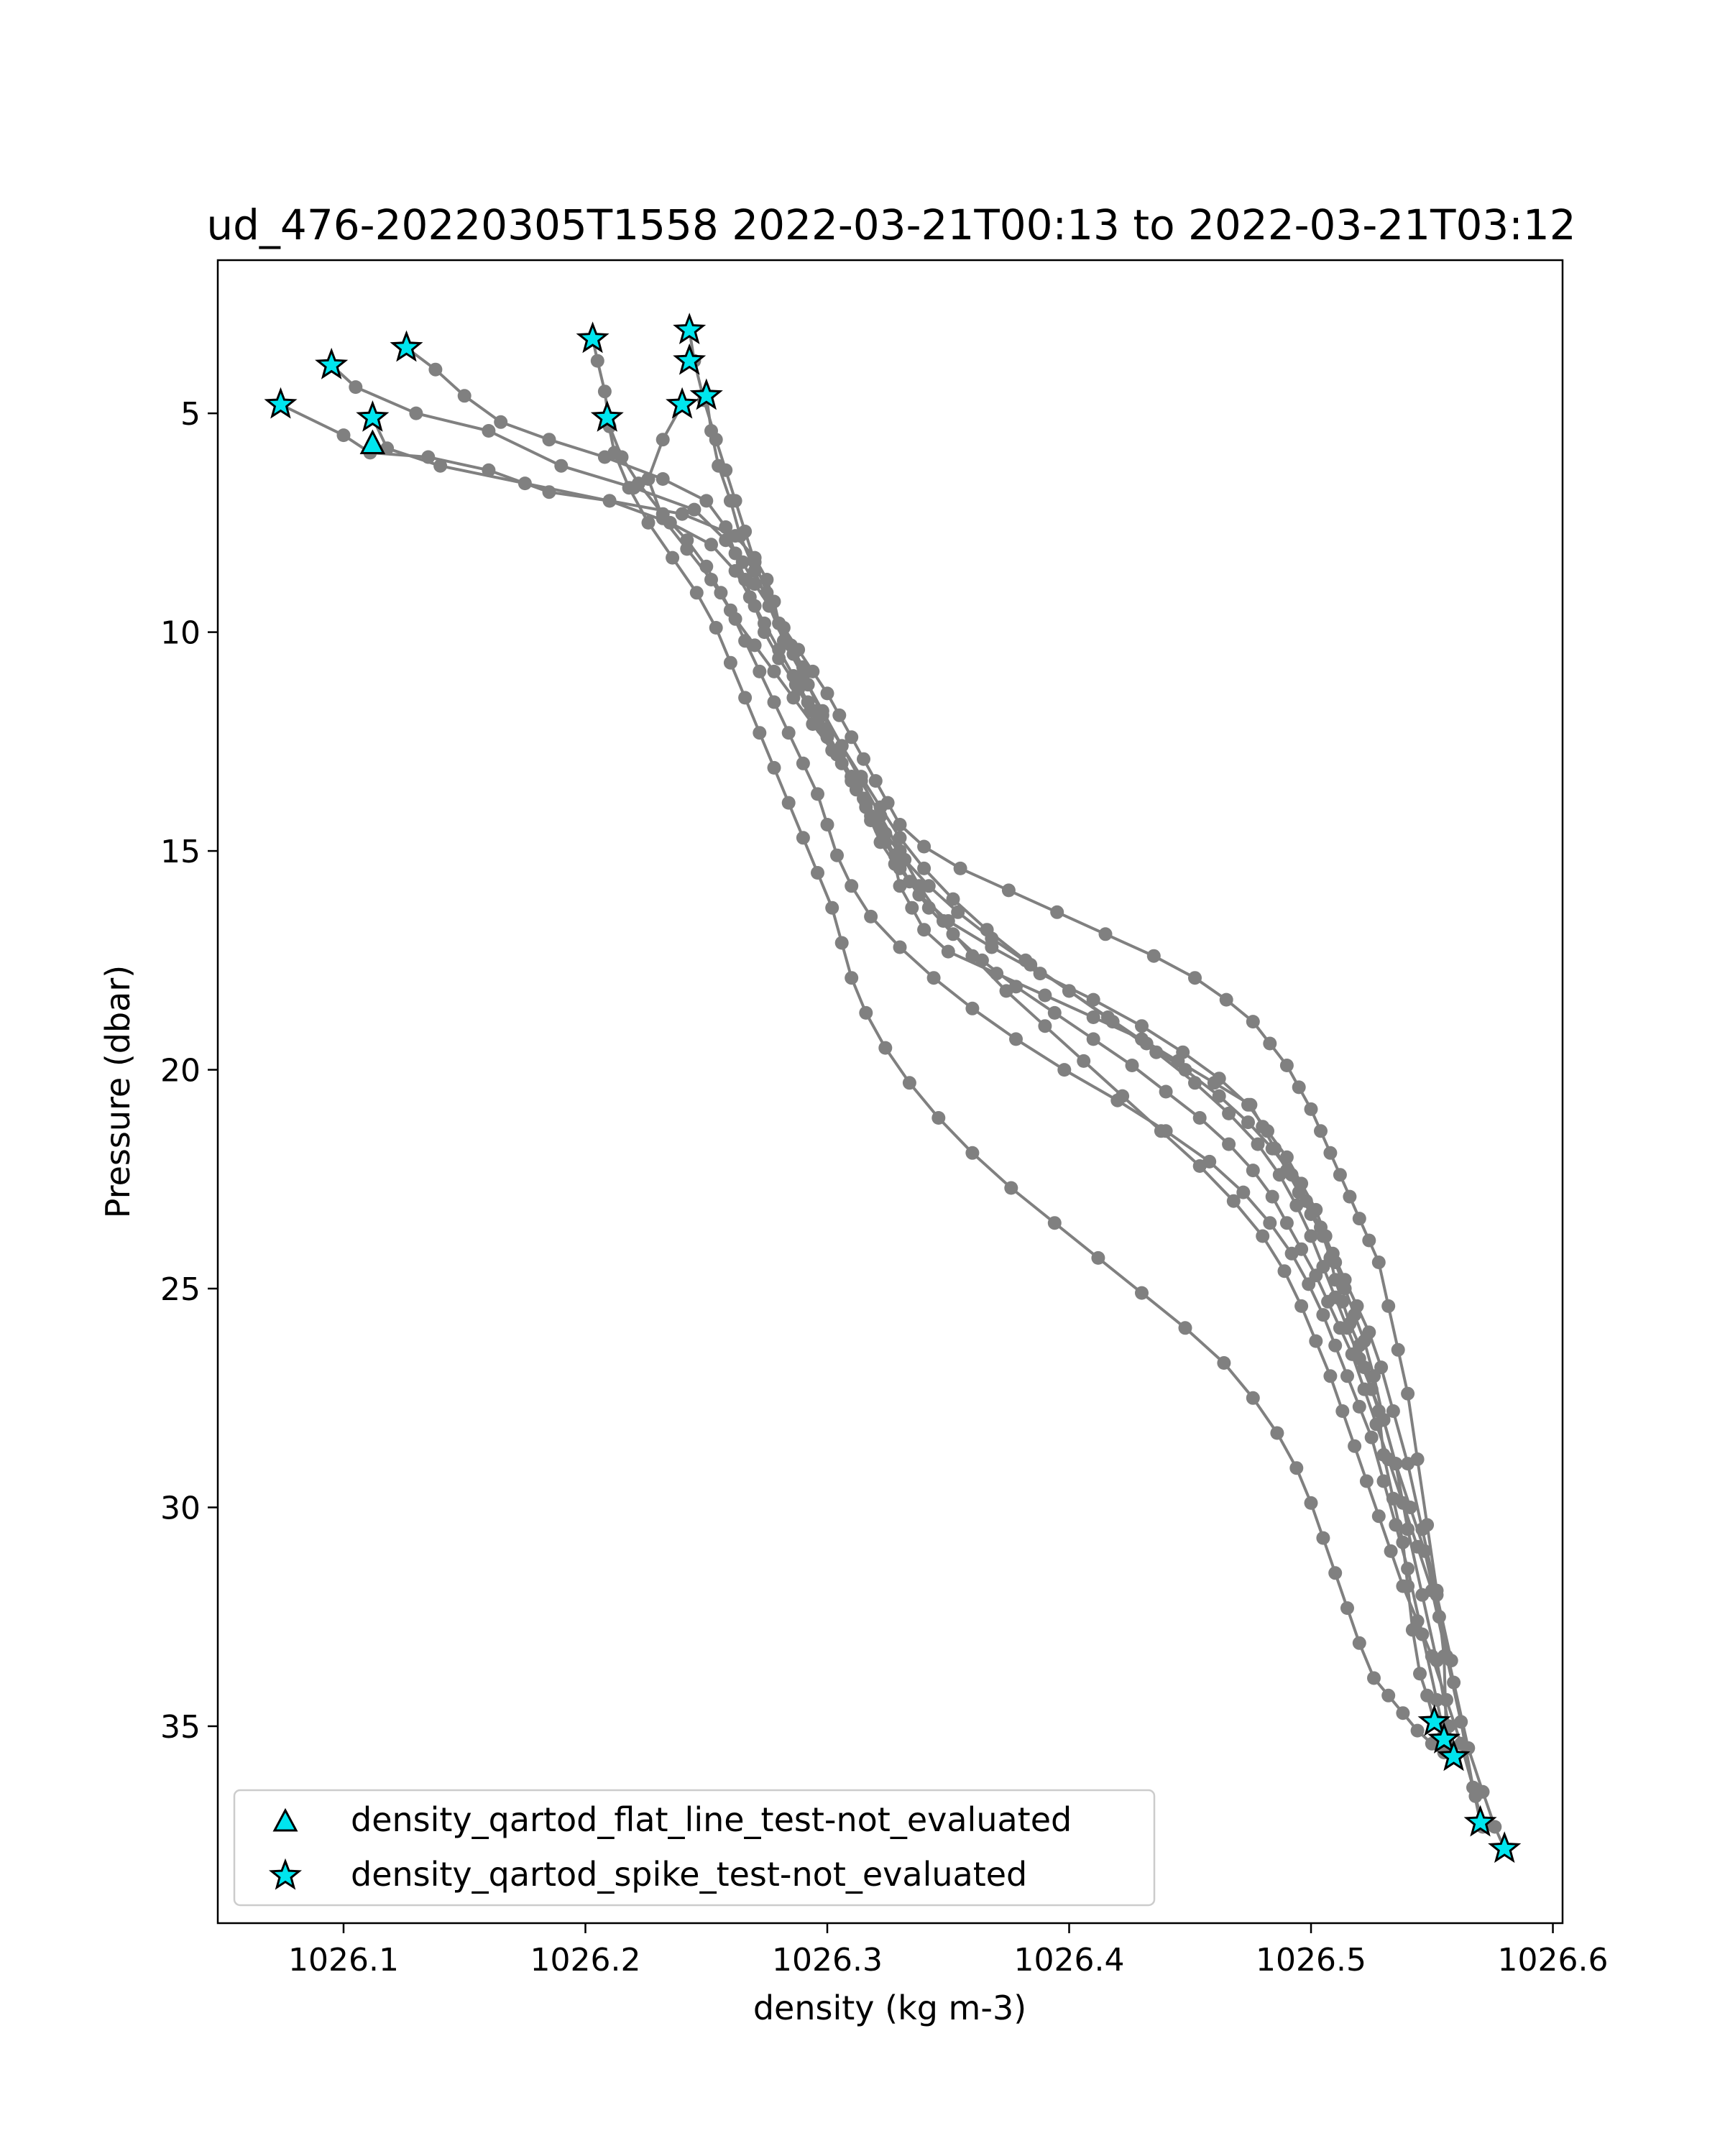  I want to click on y-tick-label: 20, so click(180, 1071).